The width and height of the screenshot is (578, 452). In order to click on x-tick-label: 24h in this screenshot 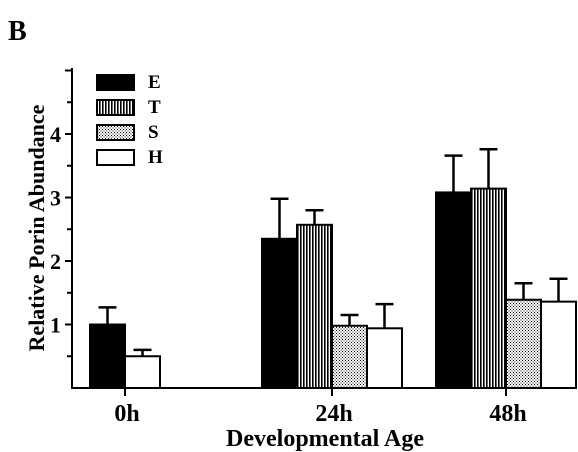, I will do `click(333, 414)`.